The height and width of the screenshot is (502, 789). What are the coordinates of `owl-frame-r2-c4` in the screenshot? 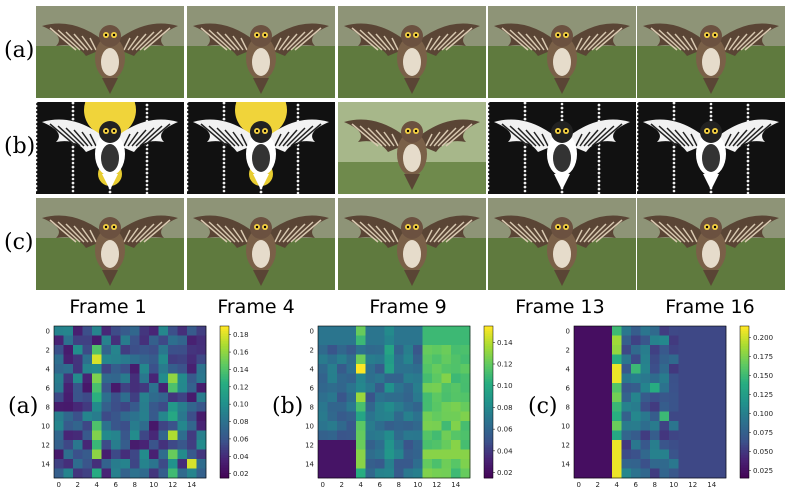 It's located at (562, 148).